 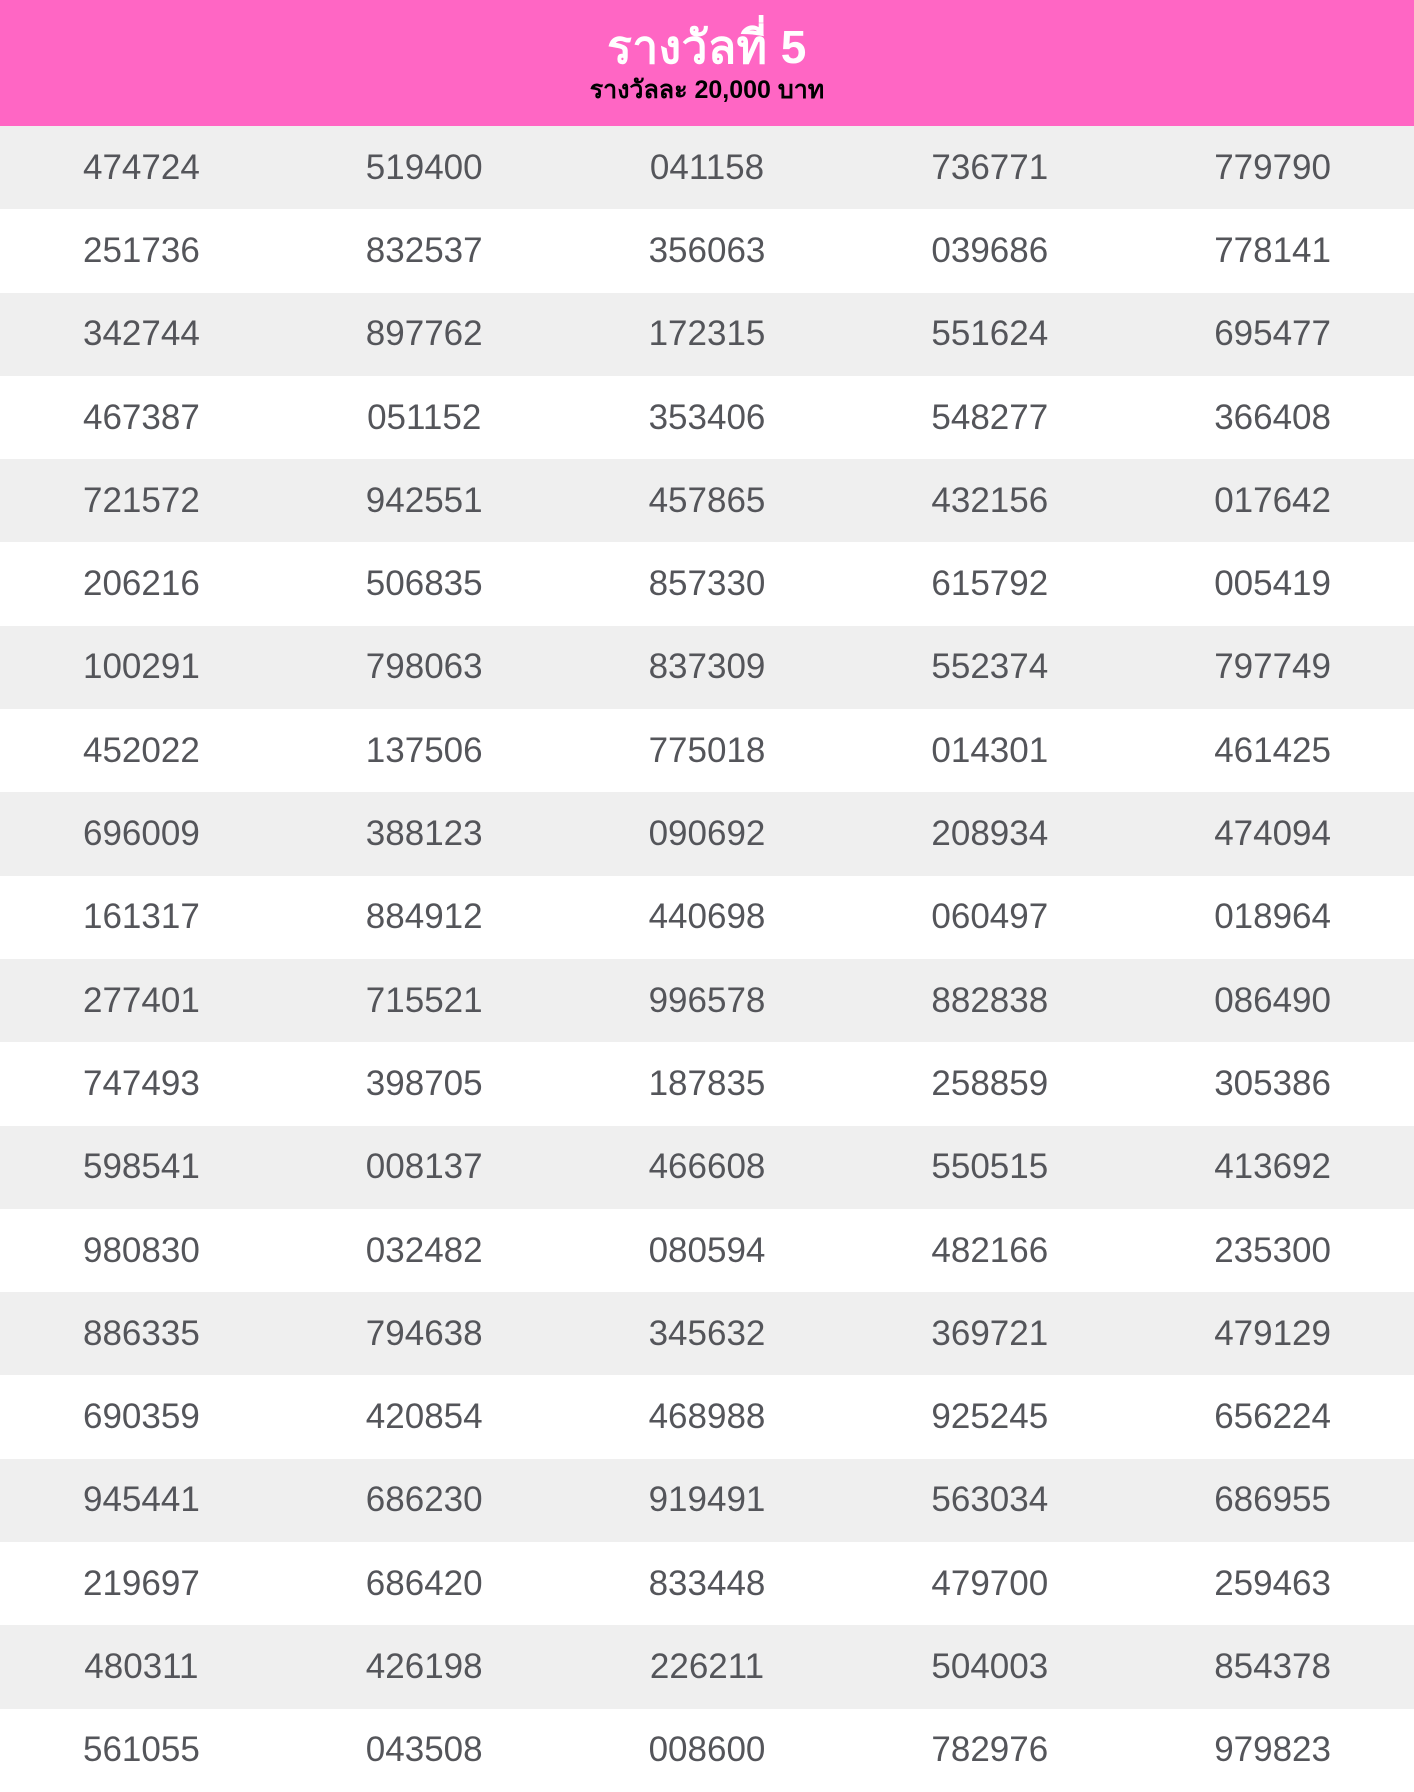 I want to click on prize-number-cell: 388123, so click(x=424, y=834).